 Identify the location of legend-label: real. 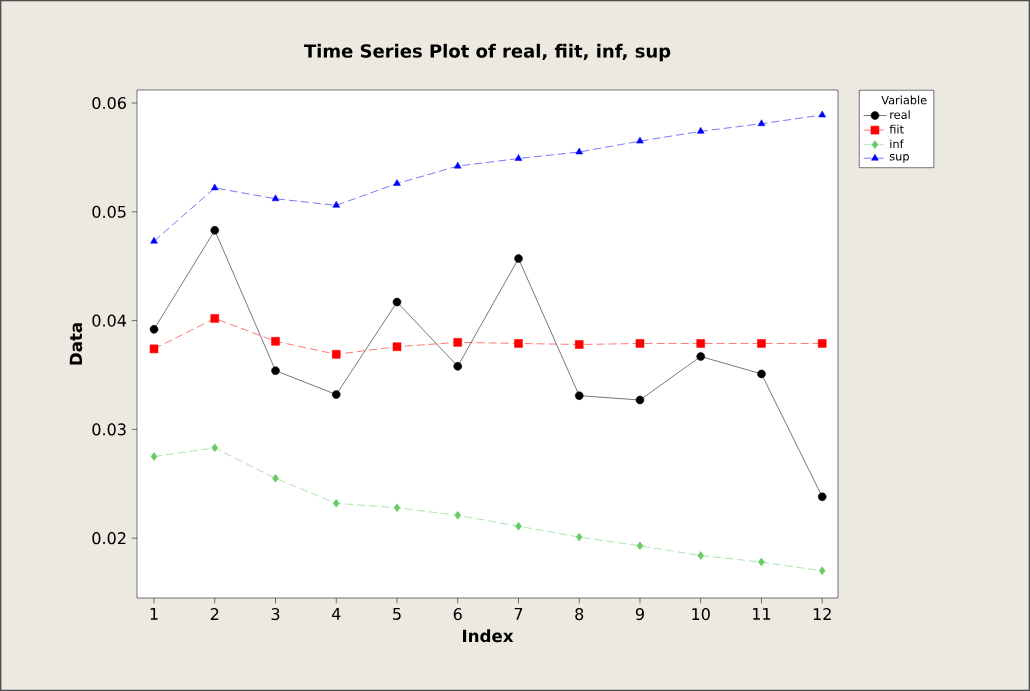
(900, 114).